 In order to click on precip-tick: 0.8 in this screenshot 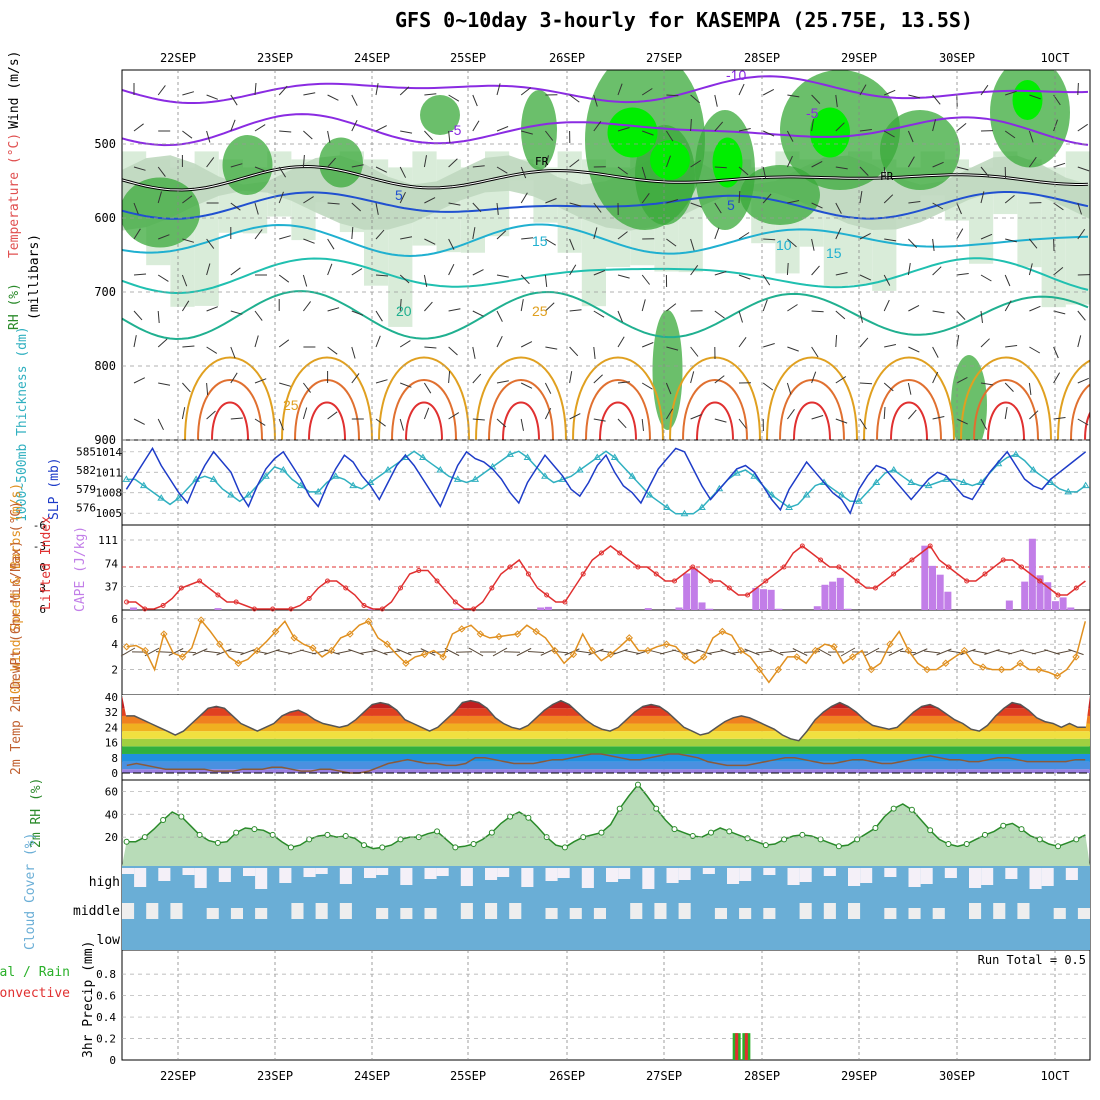, I will do `click(106, 974)`.